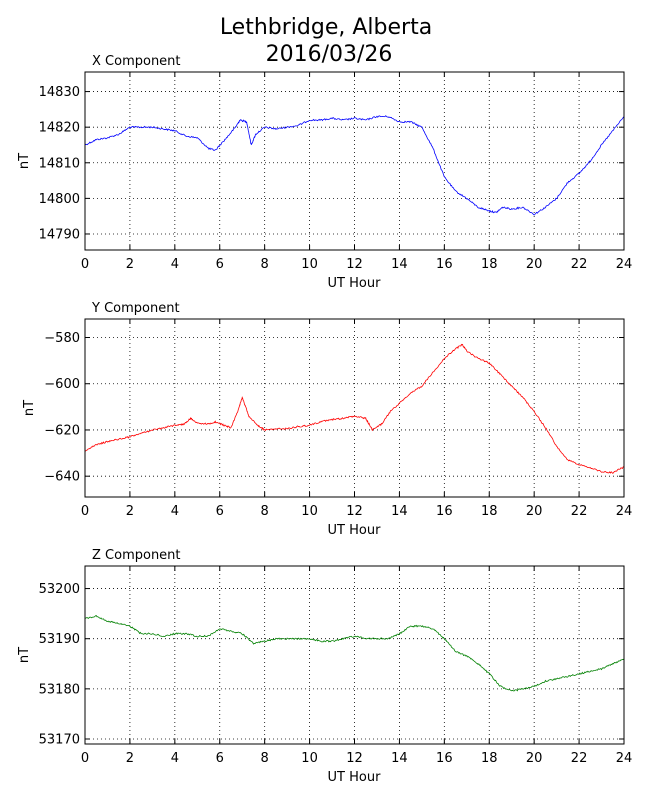 The image size is (650, 800). I want to click on x-component-xlabel: UT Hour, so click(355, 283).